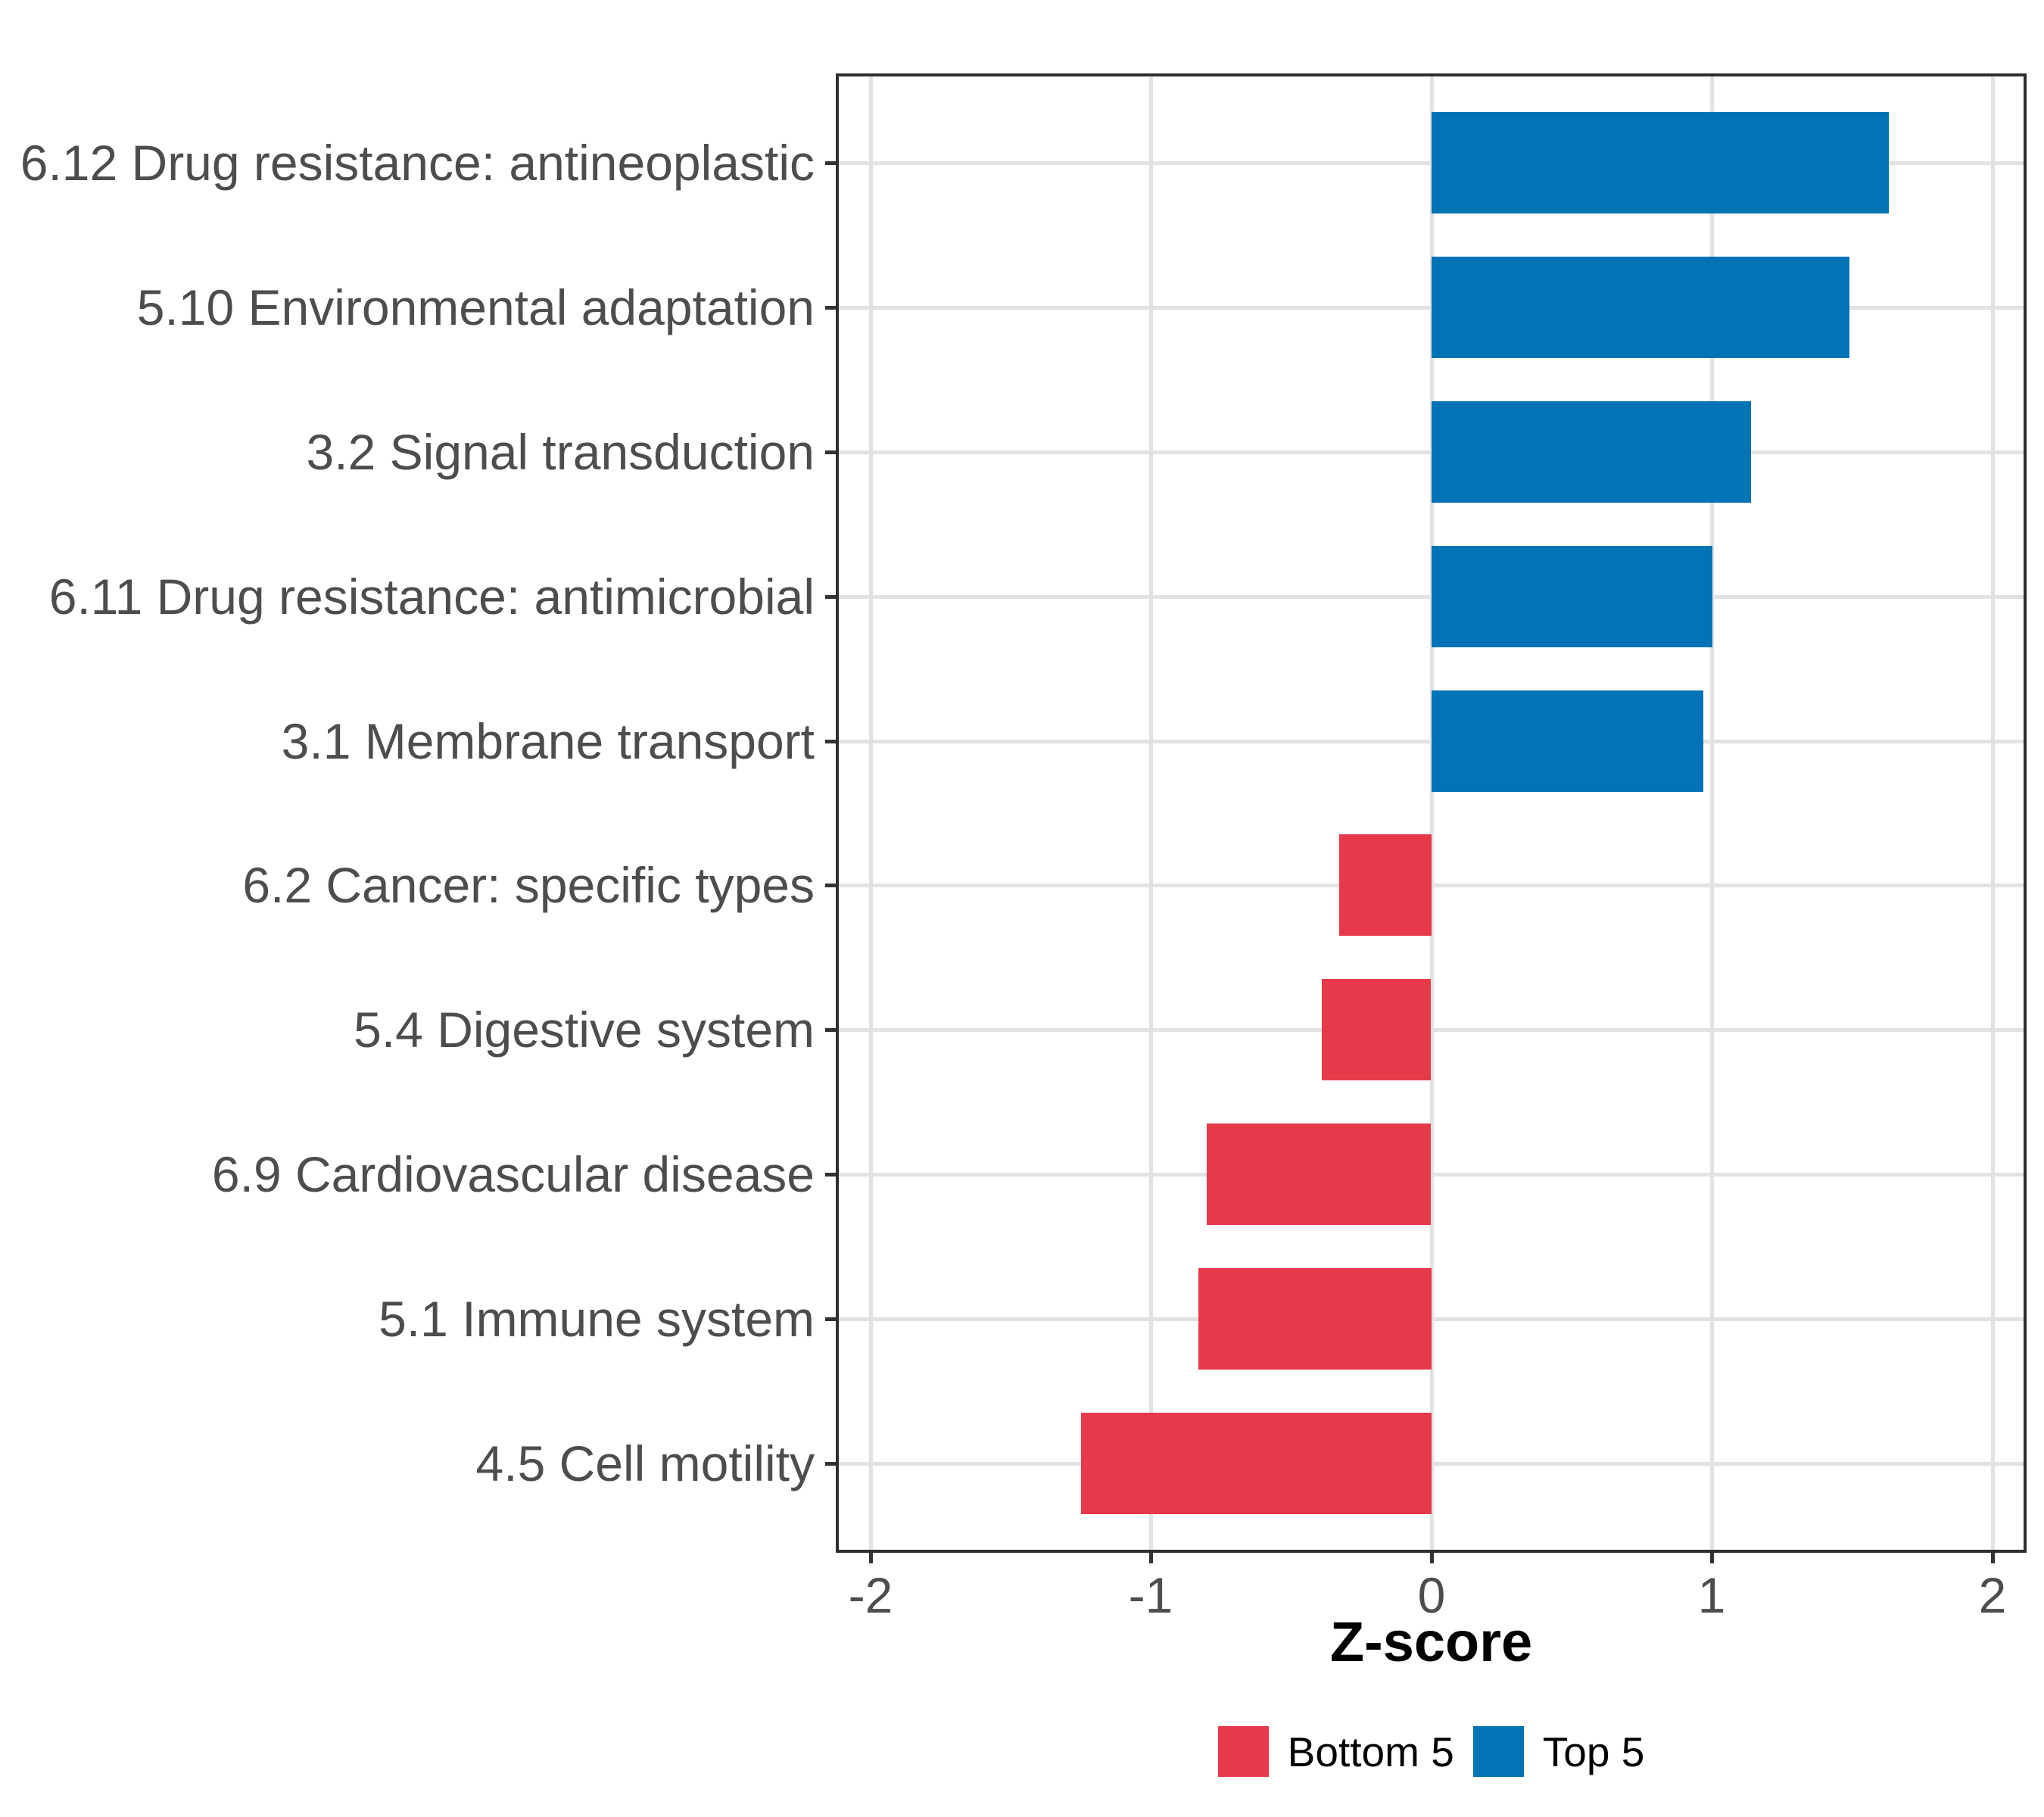  What do you see at coordinates (584, 1030) in the screenshot?
I see `y-axis-label: 5.4 Digestive system` at bounding box center [584, 1030].